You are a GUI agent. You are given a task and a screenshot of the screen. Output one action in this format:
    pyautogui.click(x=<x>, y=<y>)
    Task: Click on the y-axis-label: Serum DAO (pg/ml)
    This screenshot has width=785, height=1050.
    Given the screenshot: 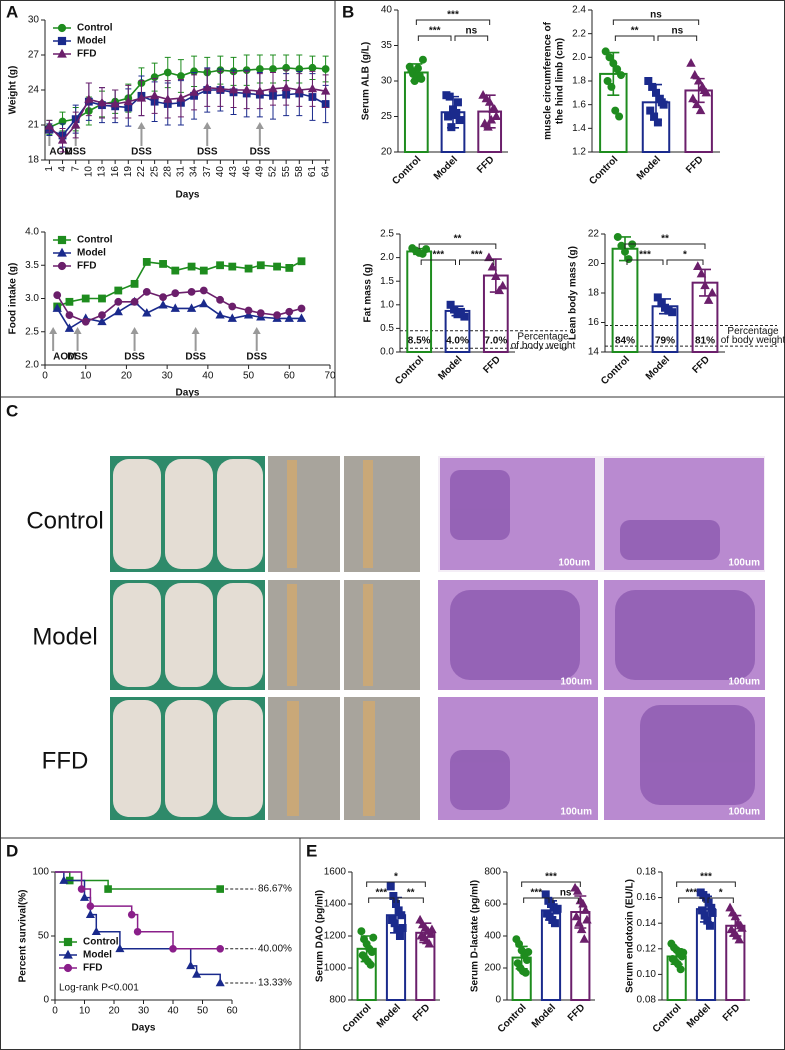 What is the action you would take?
    pyautogui.click(x=320, y=936)
    